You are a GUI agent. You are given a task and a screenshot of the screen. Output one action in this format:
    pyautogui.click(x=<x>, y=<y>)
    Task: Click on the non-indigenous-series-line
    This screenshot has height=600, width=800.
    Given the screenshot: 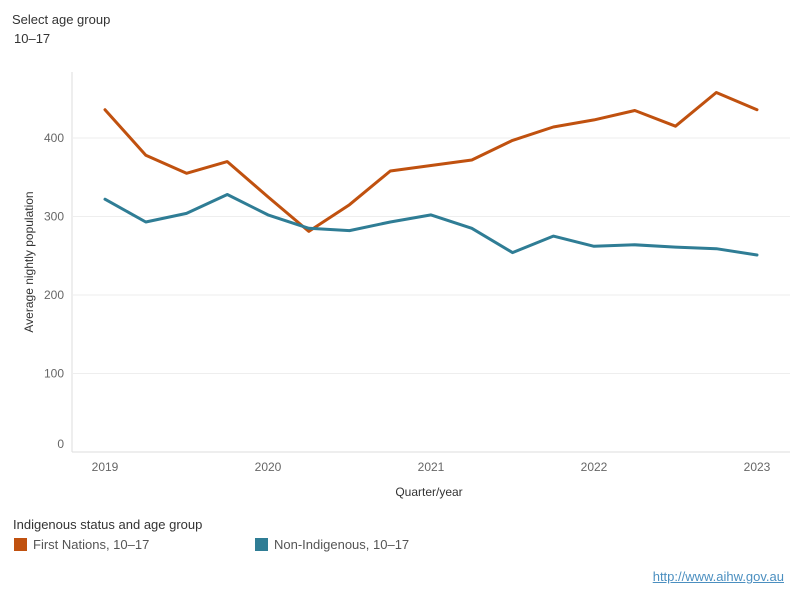 What is the action you would take?
    pyautogui.click(x=431, y=225)
    